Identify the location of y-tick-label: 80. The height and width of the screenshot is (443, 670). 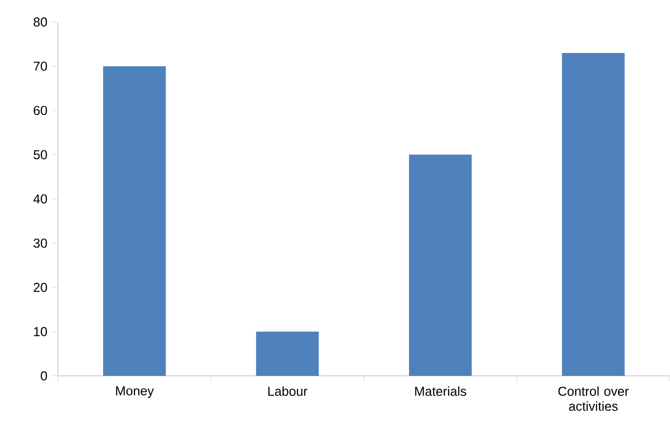
(40, 22).